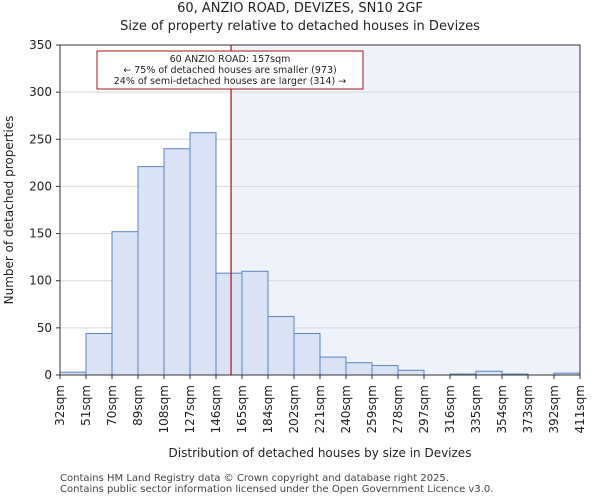 The image size is (600, 500). I want to click on bar-335sqm, so click(489, 373).